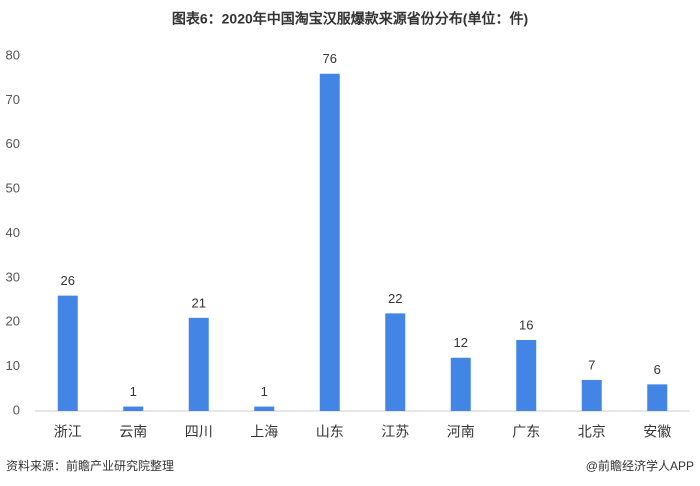 The height and width of the screenshot is (486, 700). What do you see at coordinates (90, 465) in the screenshot?
I see `source: 资料来源：前瞻产业研究院整理` at bounding box center [90, 465].